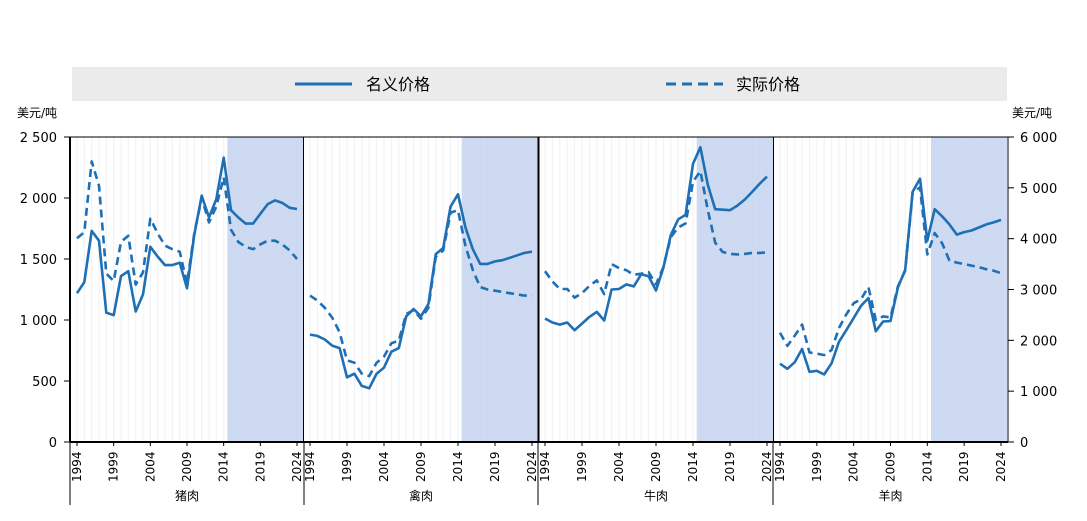 Image resolution: width=1087 pixels, height=521 pixels. Describe the element at coordinates (38, 321) in the screenshot. I see `left-y-tick-label: 1 000` at that location.